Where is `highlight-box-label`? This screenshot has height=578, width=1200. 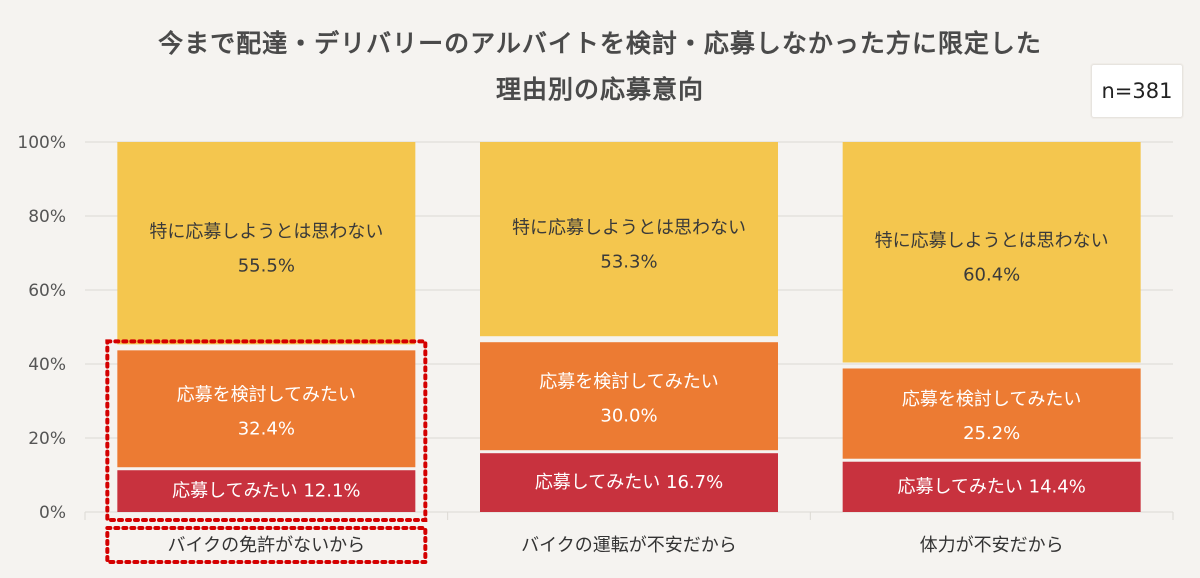
highlight-box-label is located at coordinates (266, 545).